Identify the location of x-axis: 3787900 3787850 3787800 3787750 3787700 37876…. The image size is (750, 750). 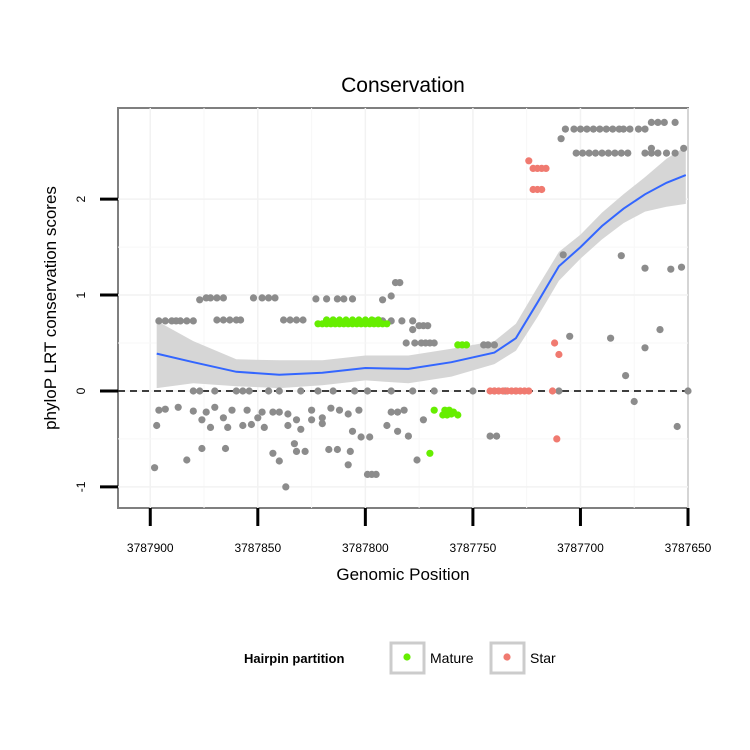
(419, 531).